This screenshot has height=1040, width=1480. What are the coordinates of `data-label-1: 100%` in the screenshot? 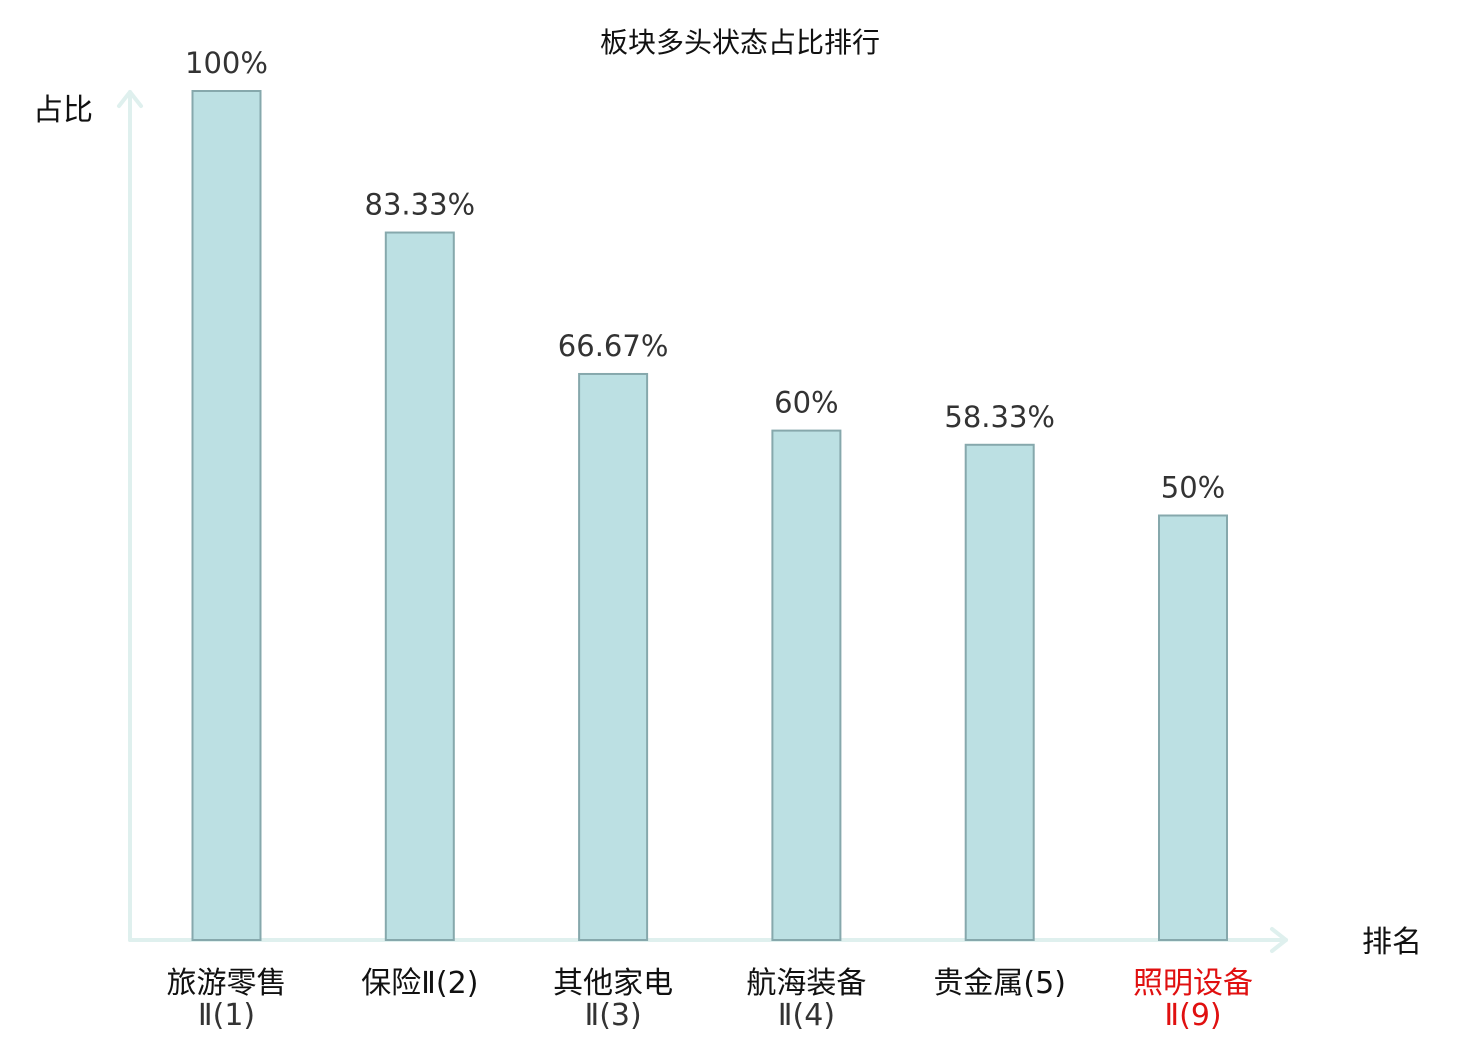 It's located at (226, 63).